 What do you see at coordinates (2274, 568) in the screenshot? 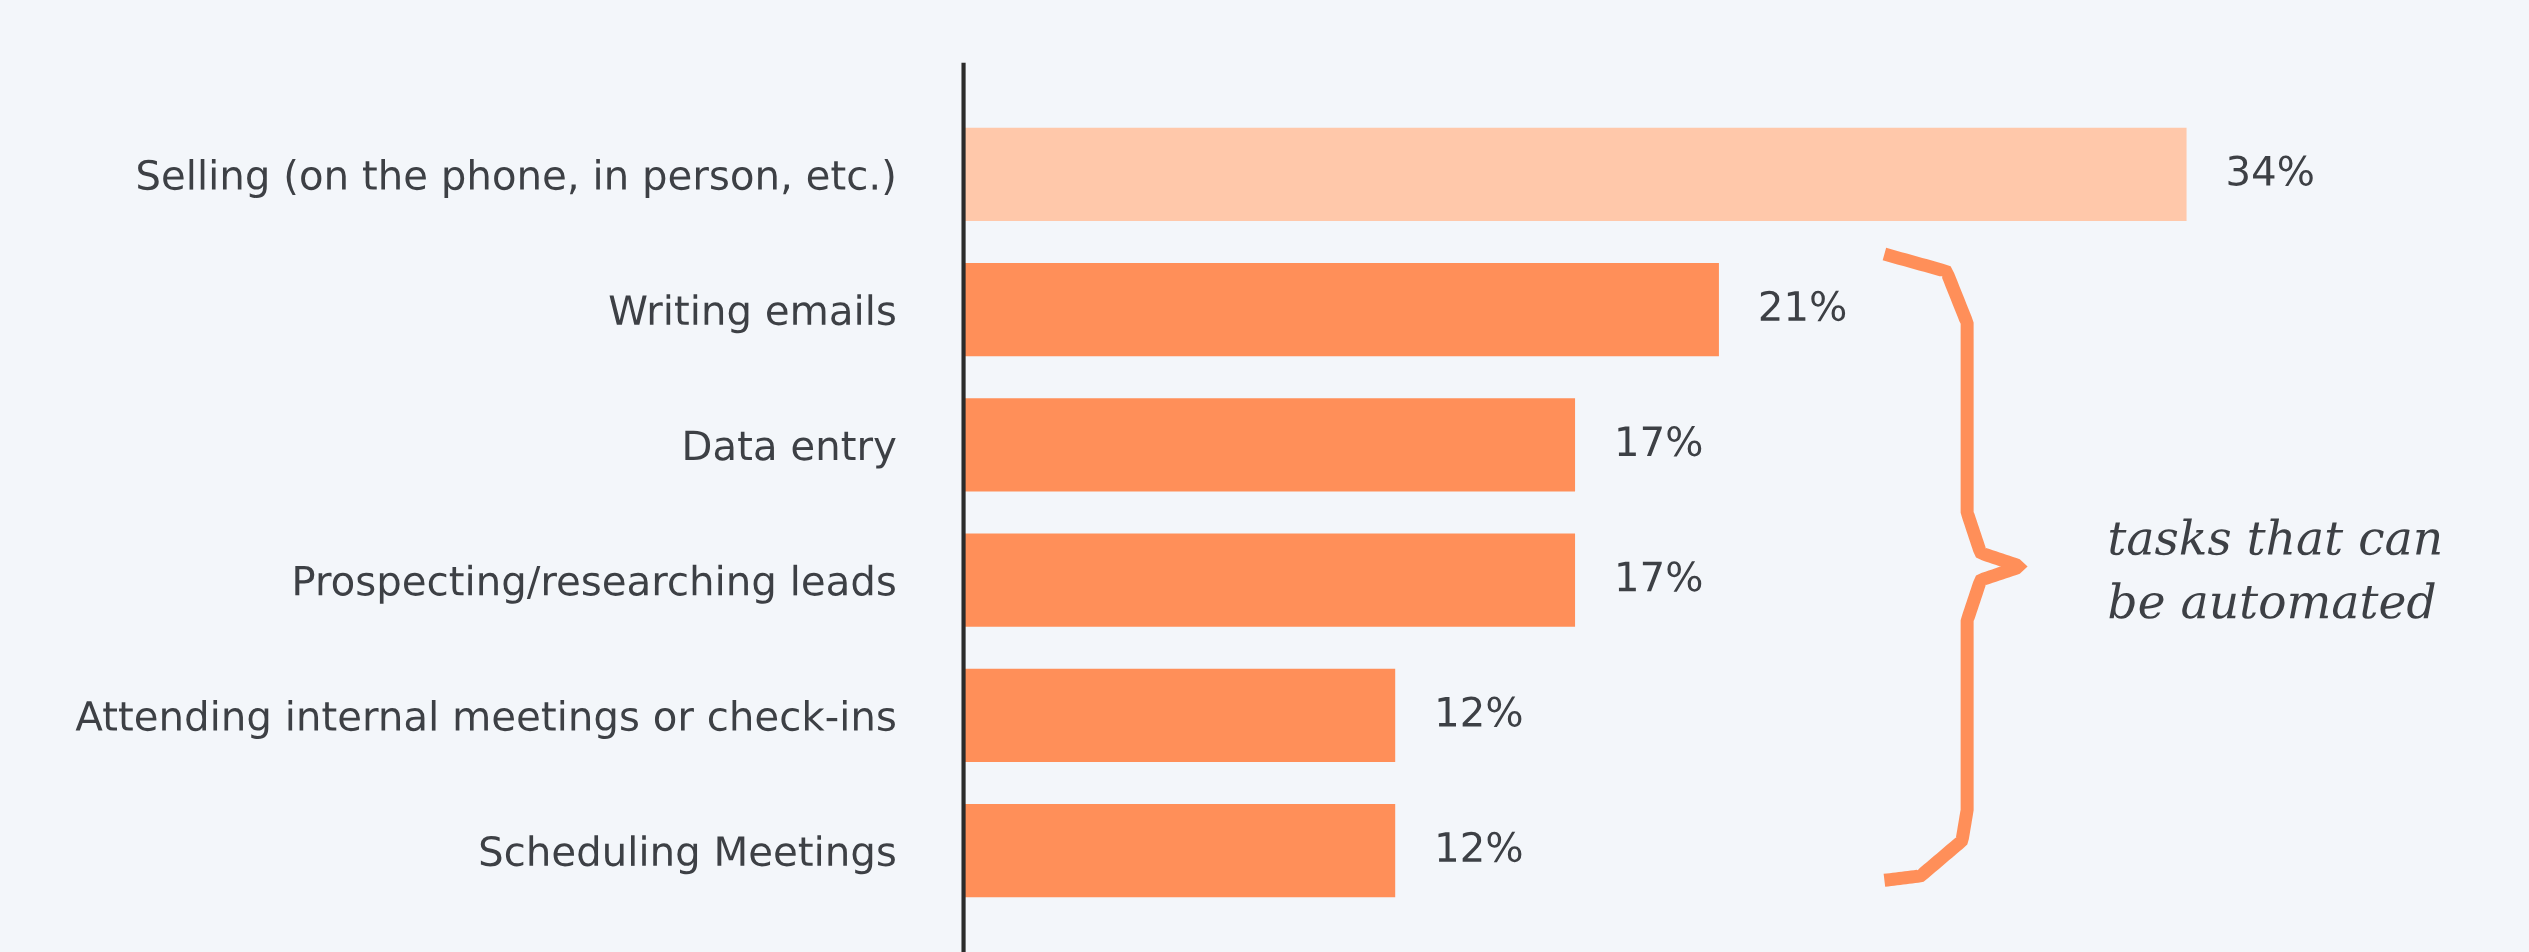
I see `annotation: tasks that can be automated` at bounding box center [2274, 568].